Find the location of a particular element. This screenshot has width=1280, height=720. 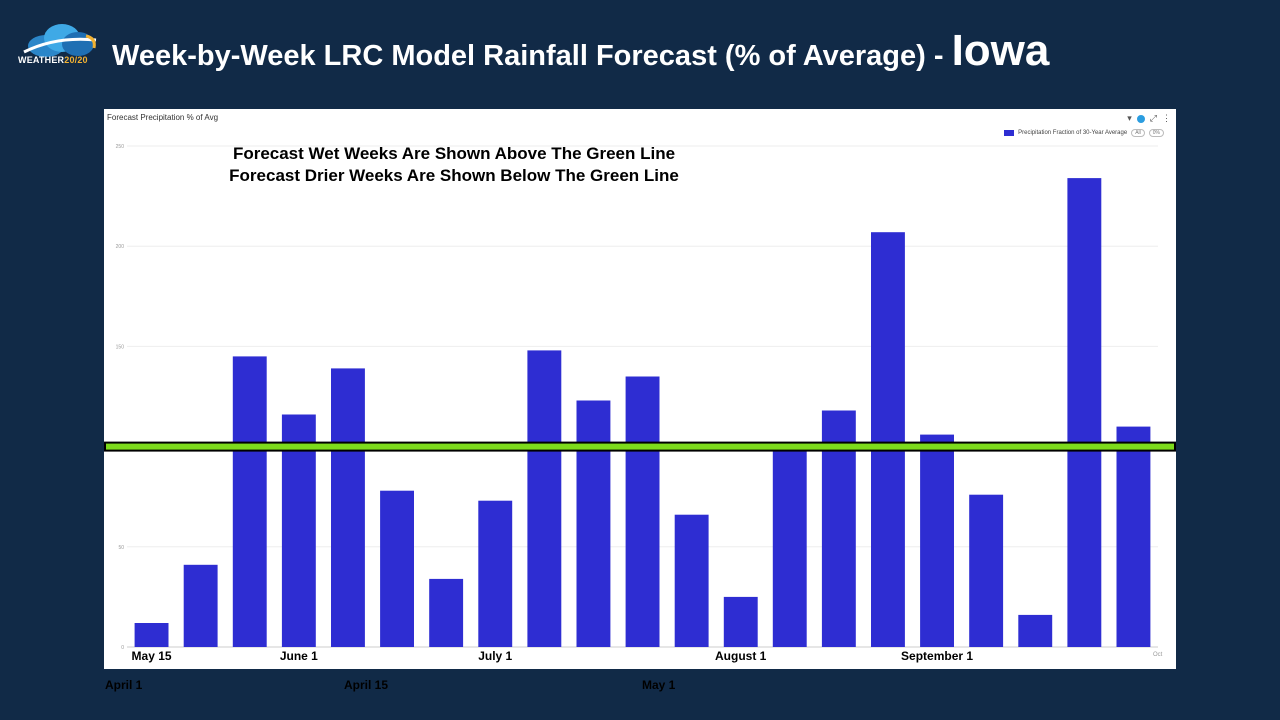

legend-zero-button: 0% is located at coordinates (1156, 133).